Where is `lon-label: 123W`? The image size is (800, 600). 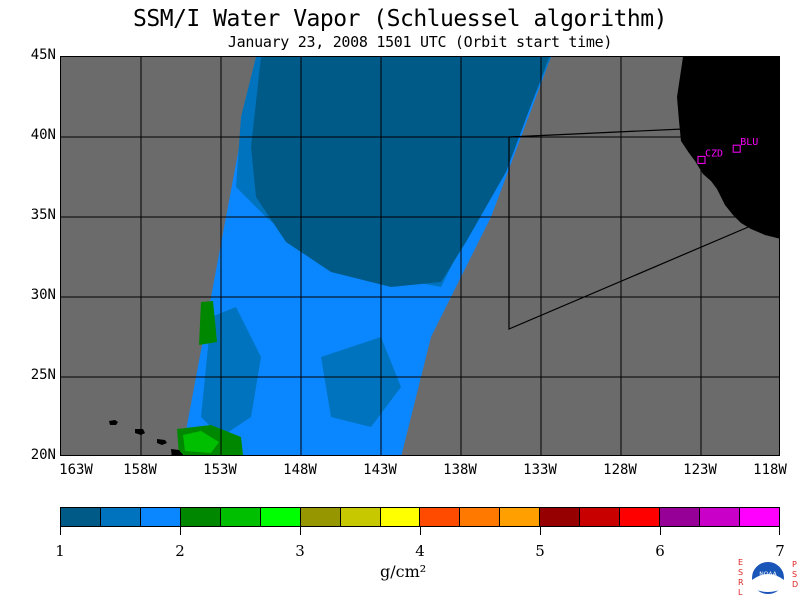
lon-label: 123W is located at coordinates (700, 470).